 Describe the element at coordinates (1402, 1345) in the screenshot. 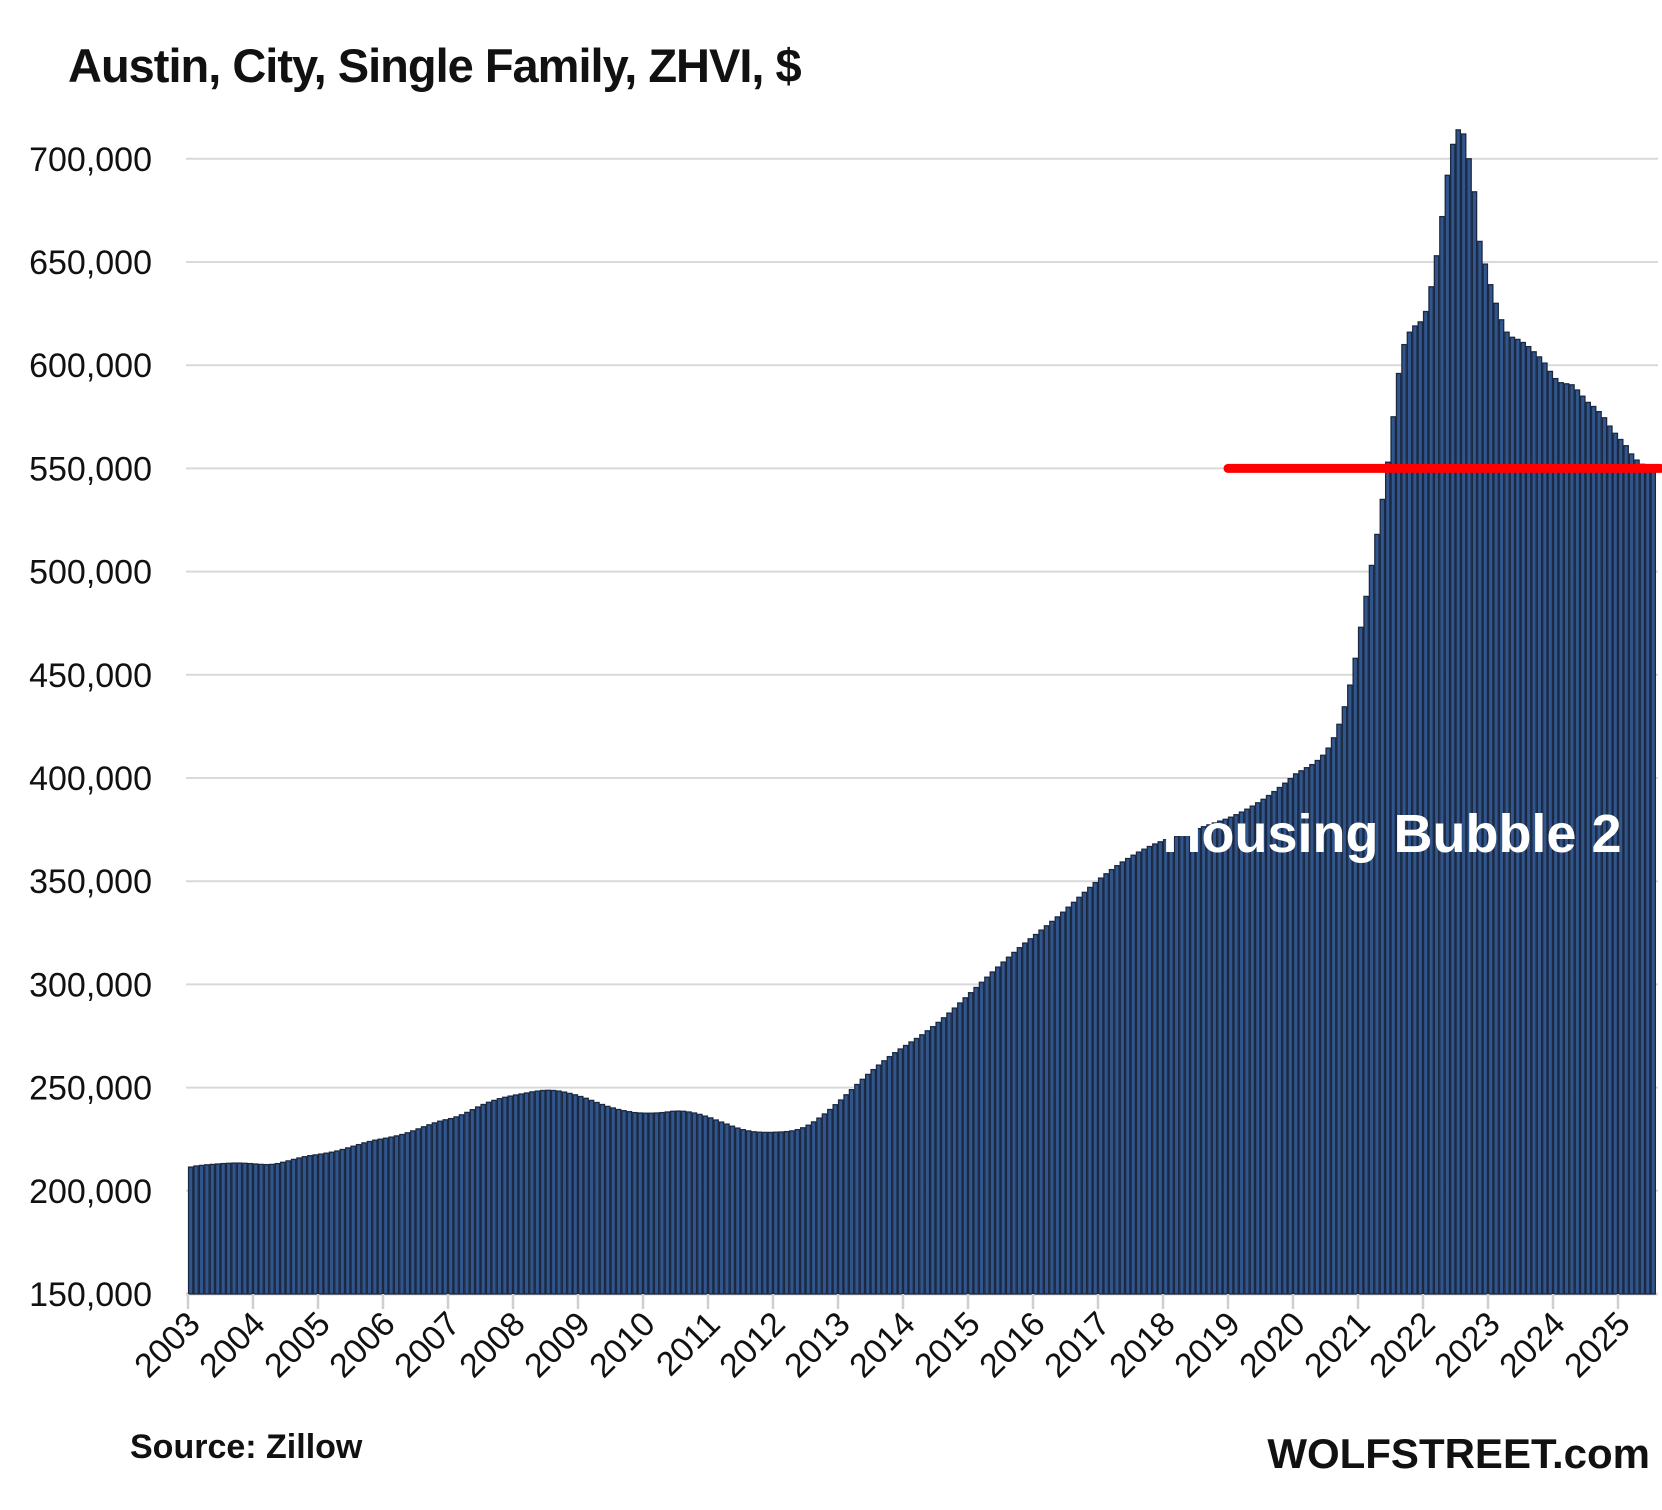

I see `year-label: 2022` at that location.